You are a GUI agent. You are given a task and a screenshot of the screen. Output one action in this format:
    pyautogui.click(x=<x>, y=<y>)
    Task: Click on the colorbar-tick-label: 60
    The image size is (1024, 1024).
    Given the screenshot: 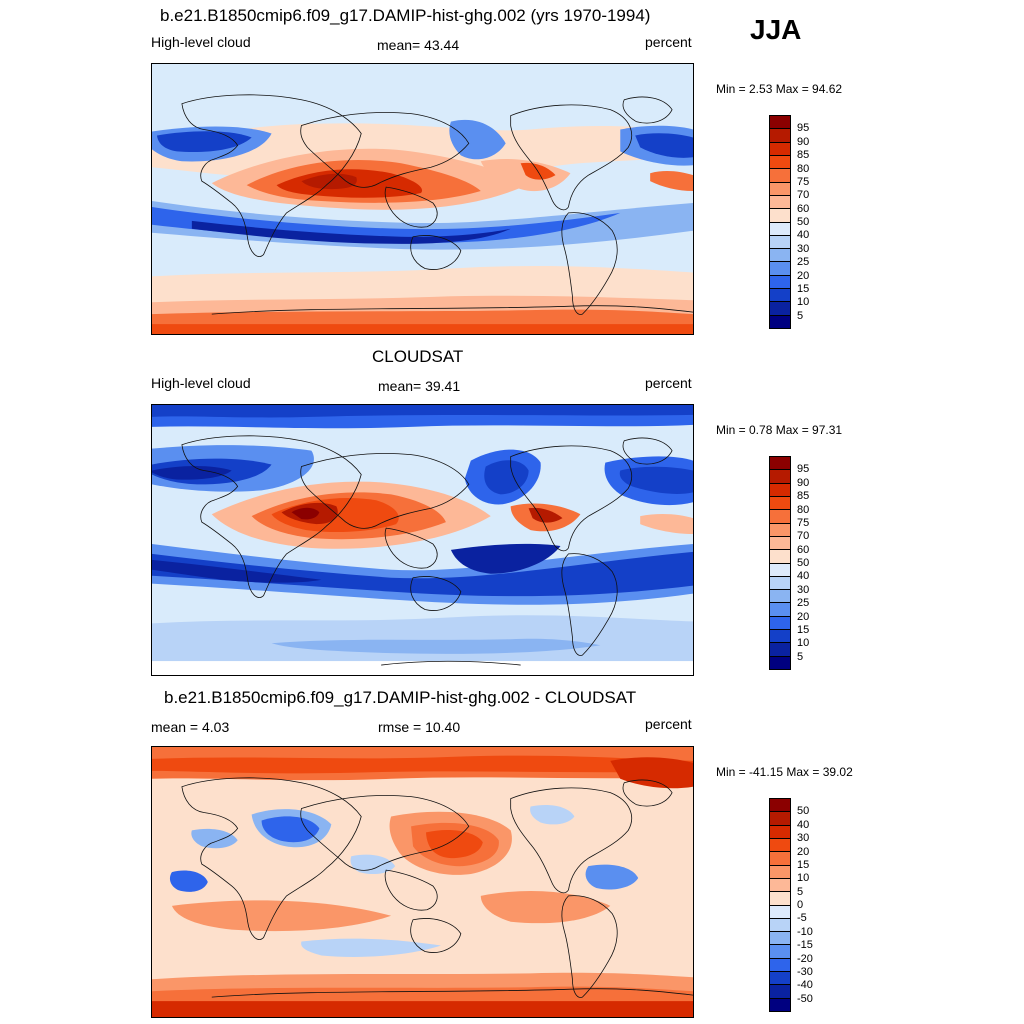 What is the action you would take?
    pyautogui.click(x=803, y=208)
    